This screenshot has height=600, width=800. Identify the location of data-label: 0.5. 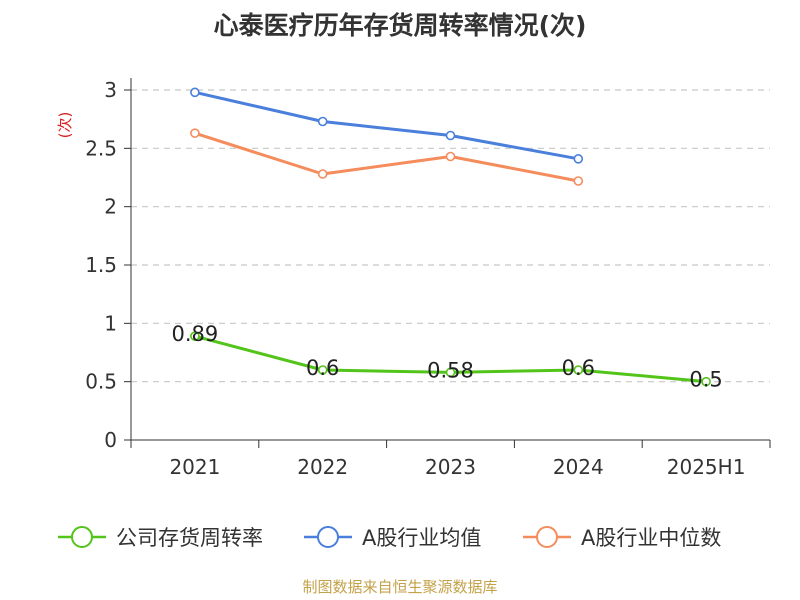
(705, 380).